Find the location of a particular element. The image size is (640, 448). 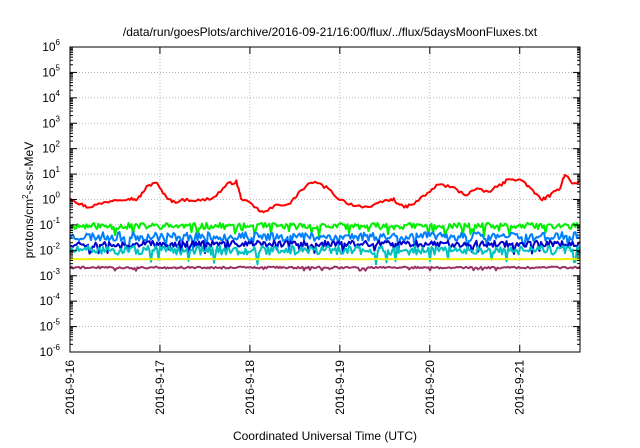

y-tick-label: 10² is located at coordinates (51, 148).